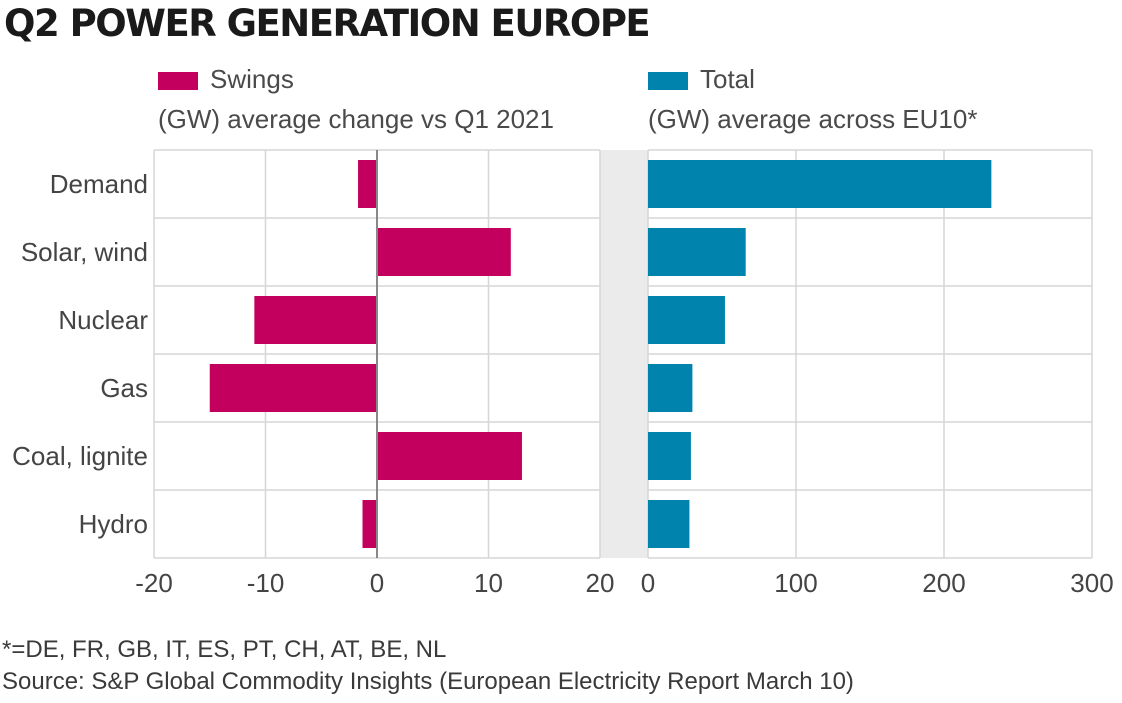  I want to click on category-label: Demand, so click(99, 184).